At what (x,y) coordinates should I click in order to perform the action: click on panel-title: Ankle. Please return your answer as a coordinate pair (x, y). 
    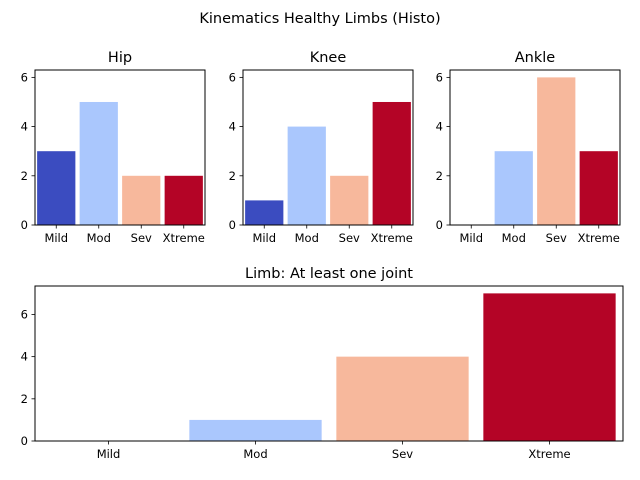
    Looking at the image, I should click on (535, 58).